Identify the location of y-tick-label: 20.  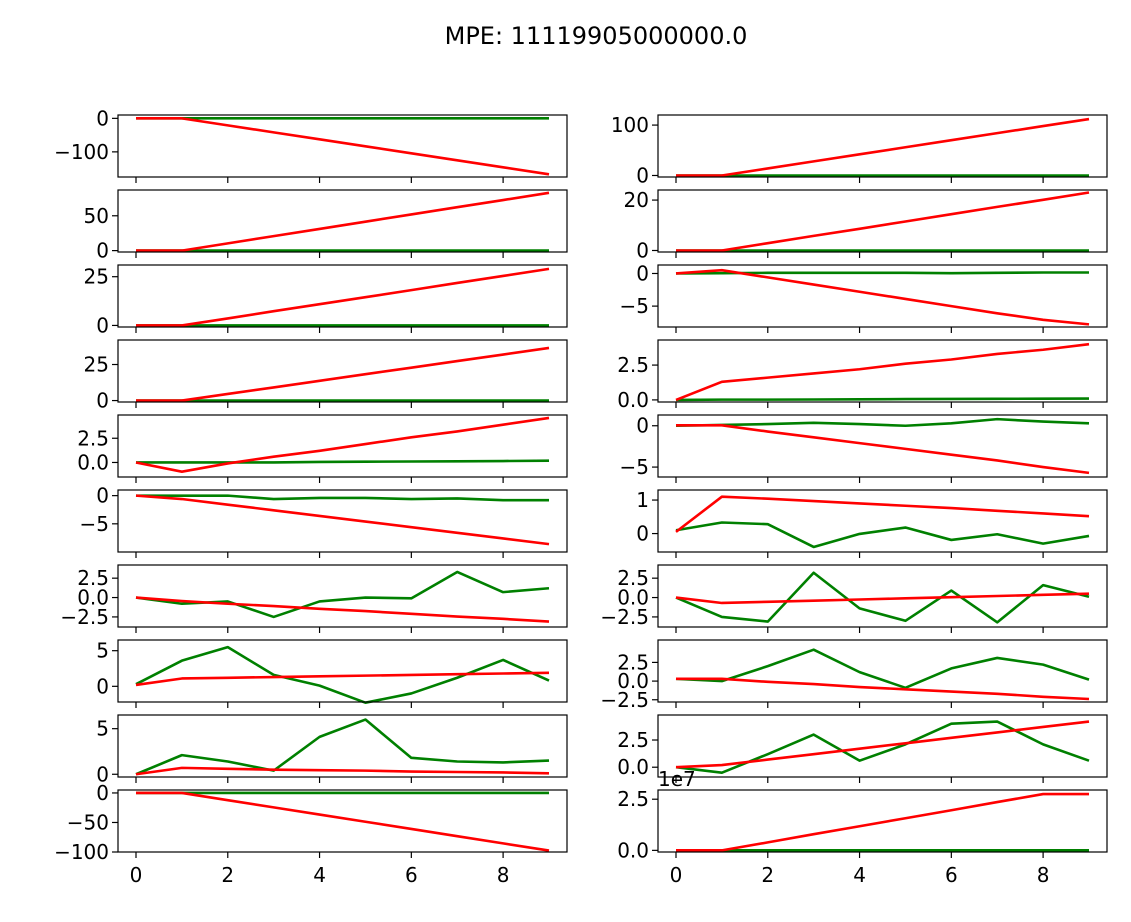
(636, 200).